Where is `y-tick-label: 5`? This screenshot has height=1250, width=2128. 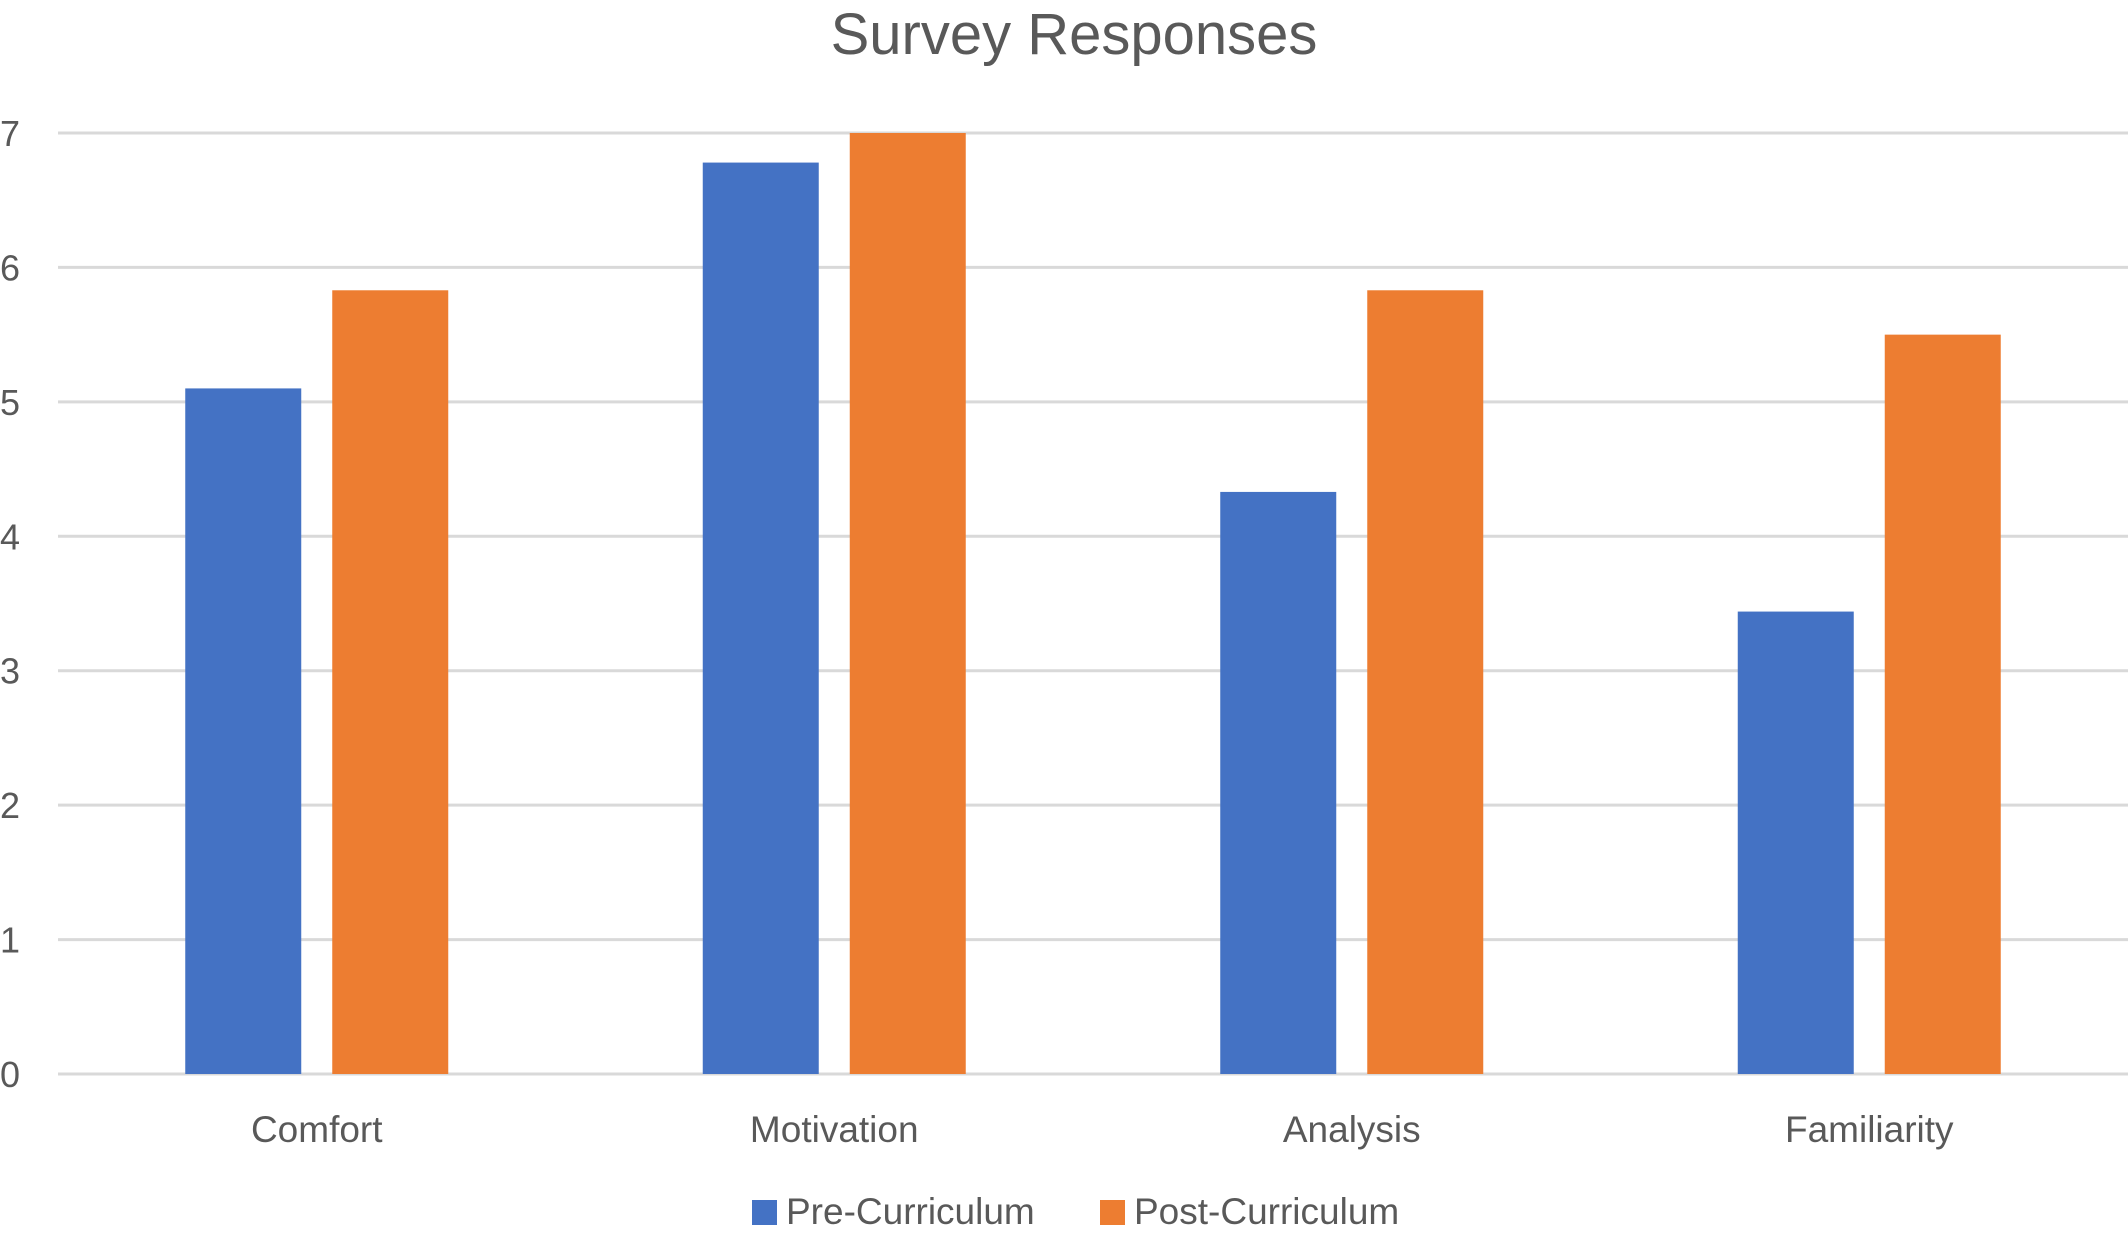 y-tick-label: 5 is located at coordinates (10, 402).